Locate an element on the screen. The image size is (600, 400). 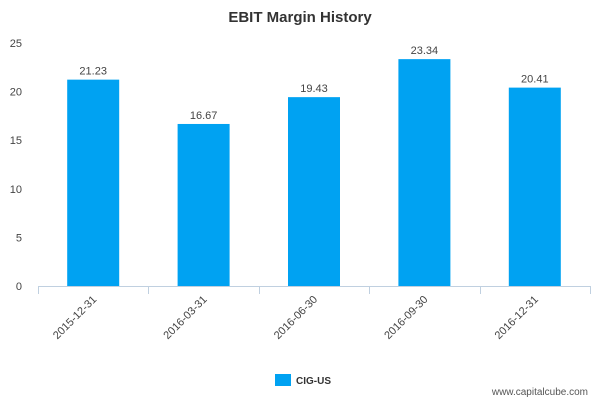
chart-title: EBIT Margin History is located at coordinates (300, 17).